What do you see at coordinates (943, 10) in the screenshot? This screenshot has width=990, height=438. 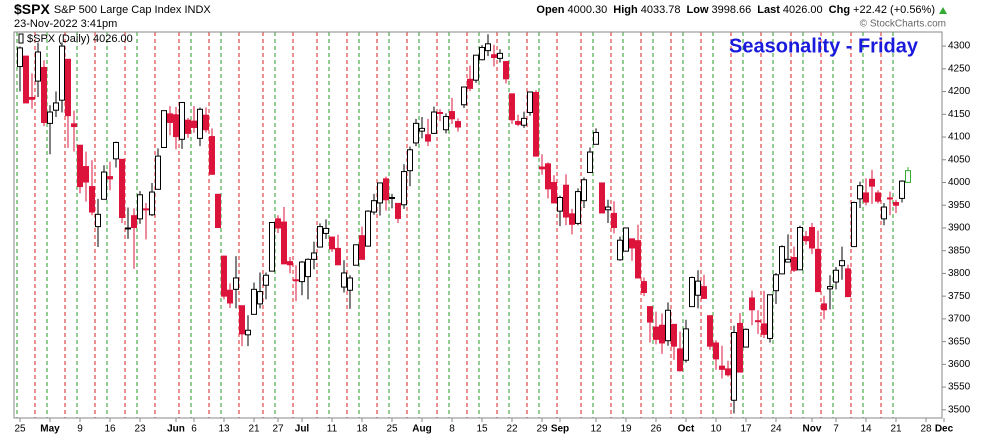 I see `up-arrow` at bounding box center [943, 10].